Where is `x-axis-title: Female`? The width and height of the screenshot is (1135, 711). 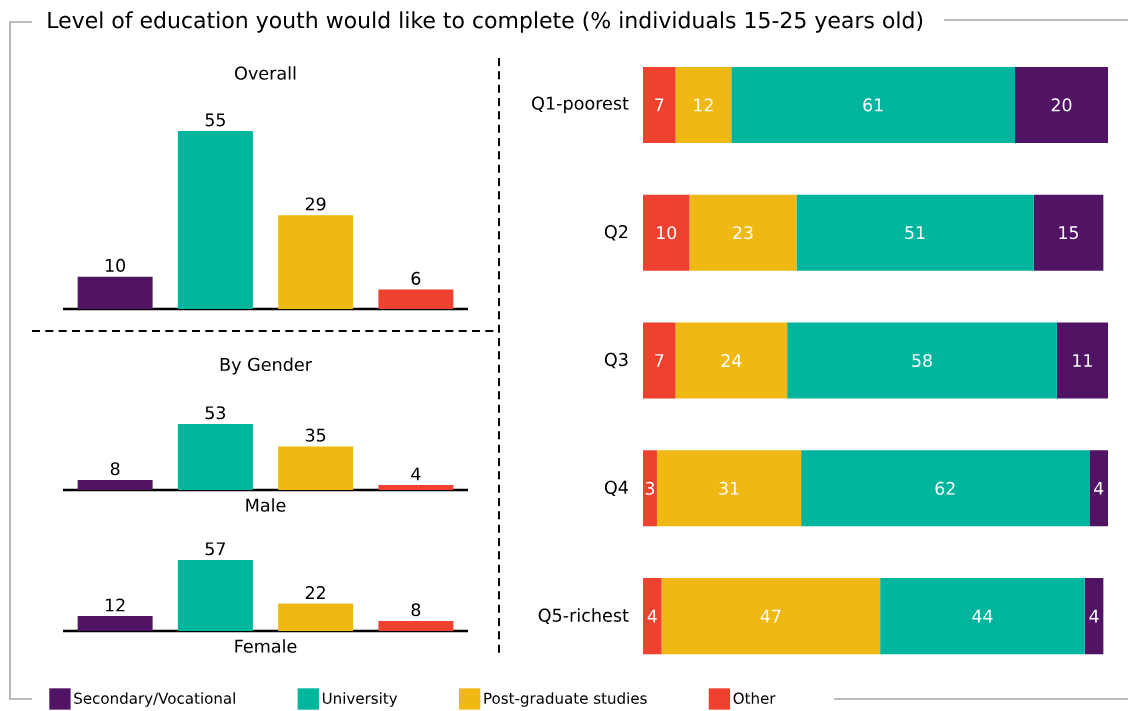 x-axis-title: Female is located at coordinates (266, 646).